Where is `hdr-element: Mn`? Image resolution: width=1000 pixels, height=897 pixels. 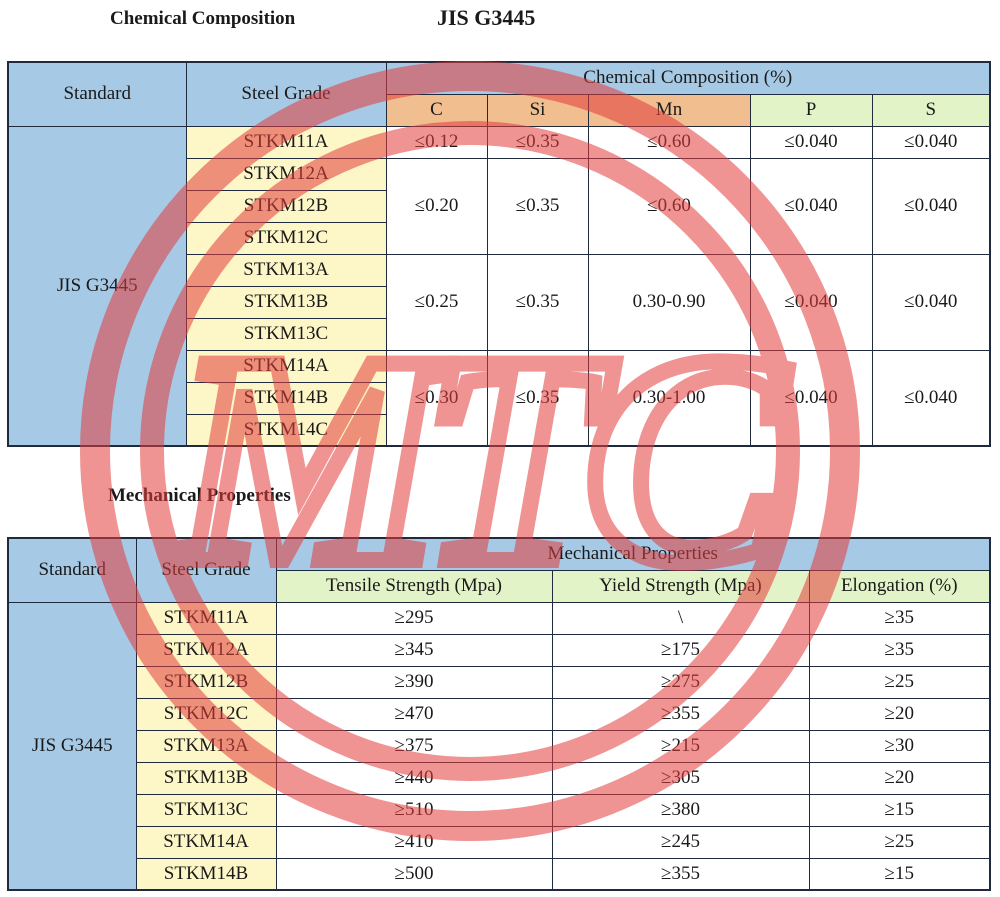
hdr-element: Mn is located at coordinates (669, 110).